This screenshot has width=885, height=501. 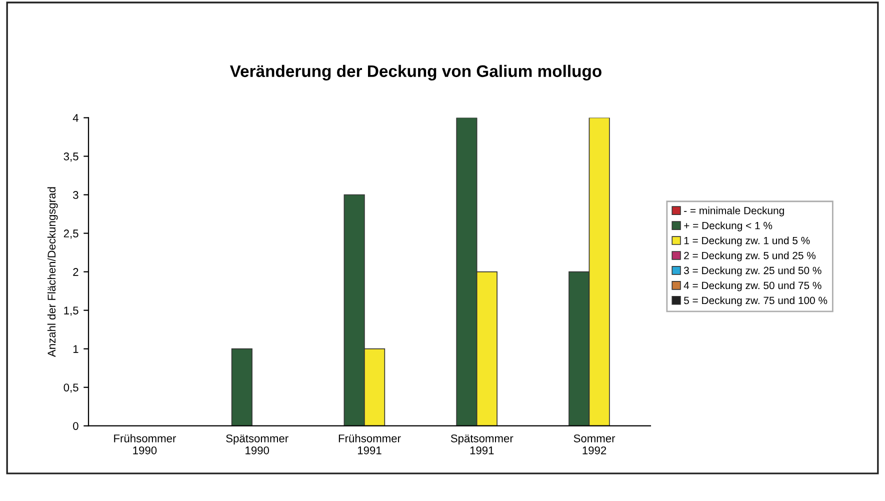 I want to click on bar, so click(x=241, y=387).